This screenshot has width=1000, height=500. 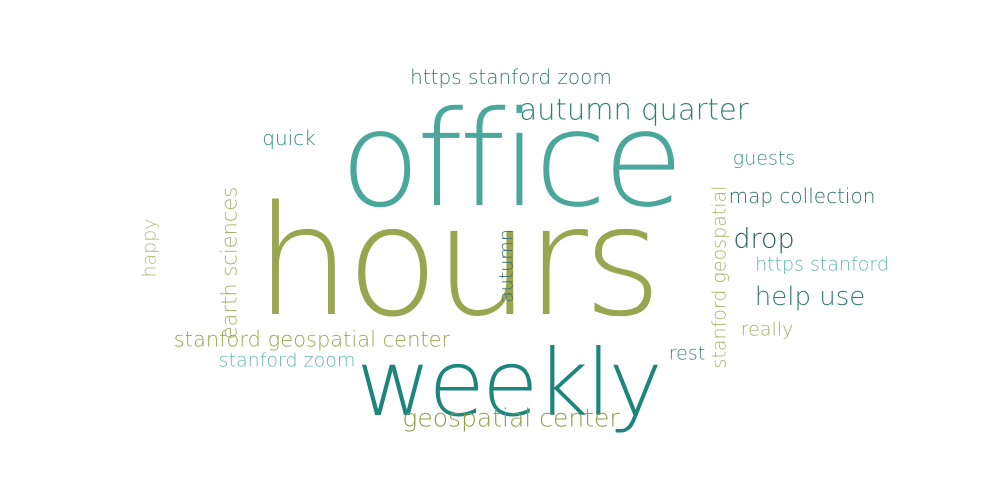 What do you see at coordinates (312, 339) in the screenshot?
I see `word-stanford-geospatial-center: stanford geospatial center` at bounding box center [312, 339].